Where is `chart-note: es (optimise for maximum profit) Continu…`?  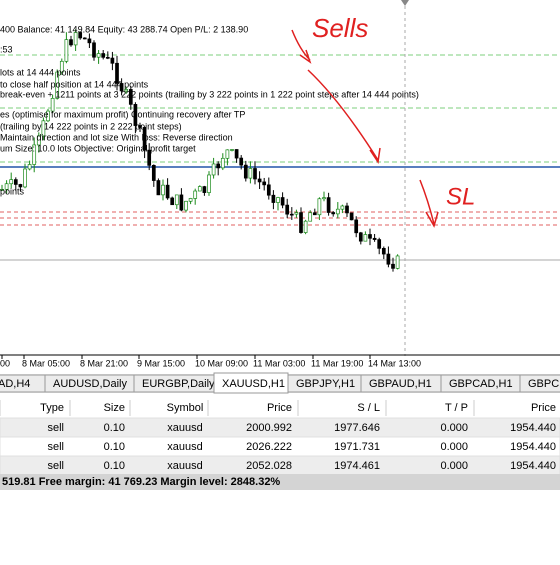
chart-note: es (optimise for maximum profit) Continu… is located at coordinates (122, 114).